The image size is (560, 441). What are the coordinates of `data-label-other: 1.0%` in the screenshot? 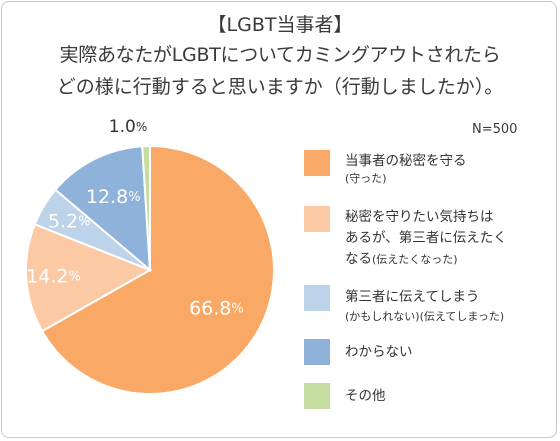 It's located at (128, 127).